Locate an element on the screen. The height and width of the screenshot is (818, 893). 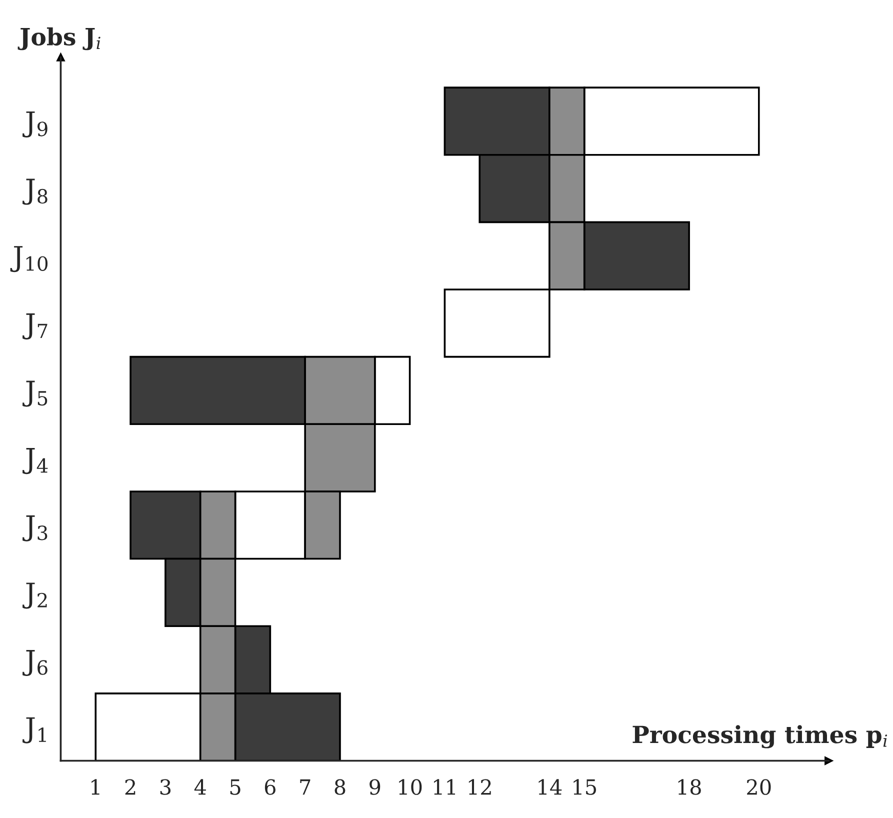
x-tick-label: 12 is located at coordinates (479, 787).